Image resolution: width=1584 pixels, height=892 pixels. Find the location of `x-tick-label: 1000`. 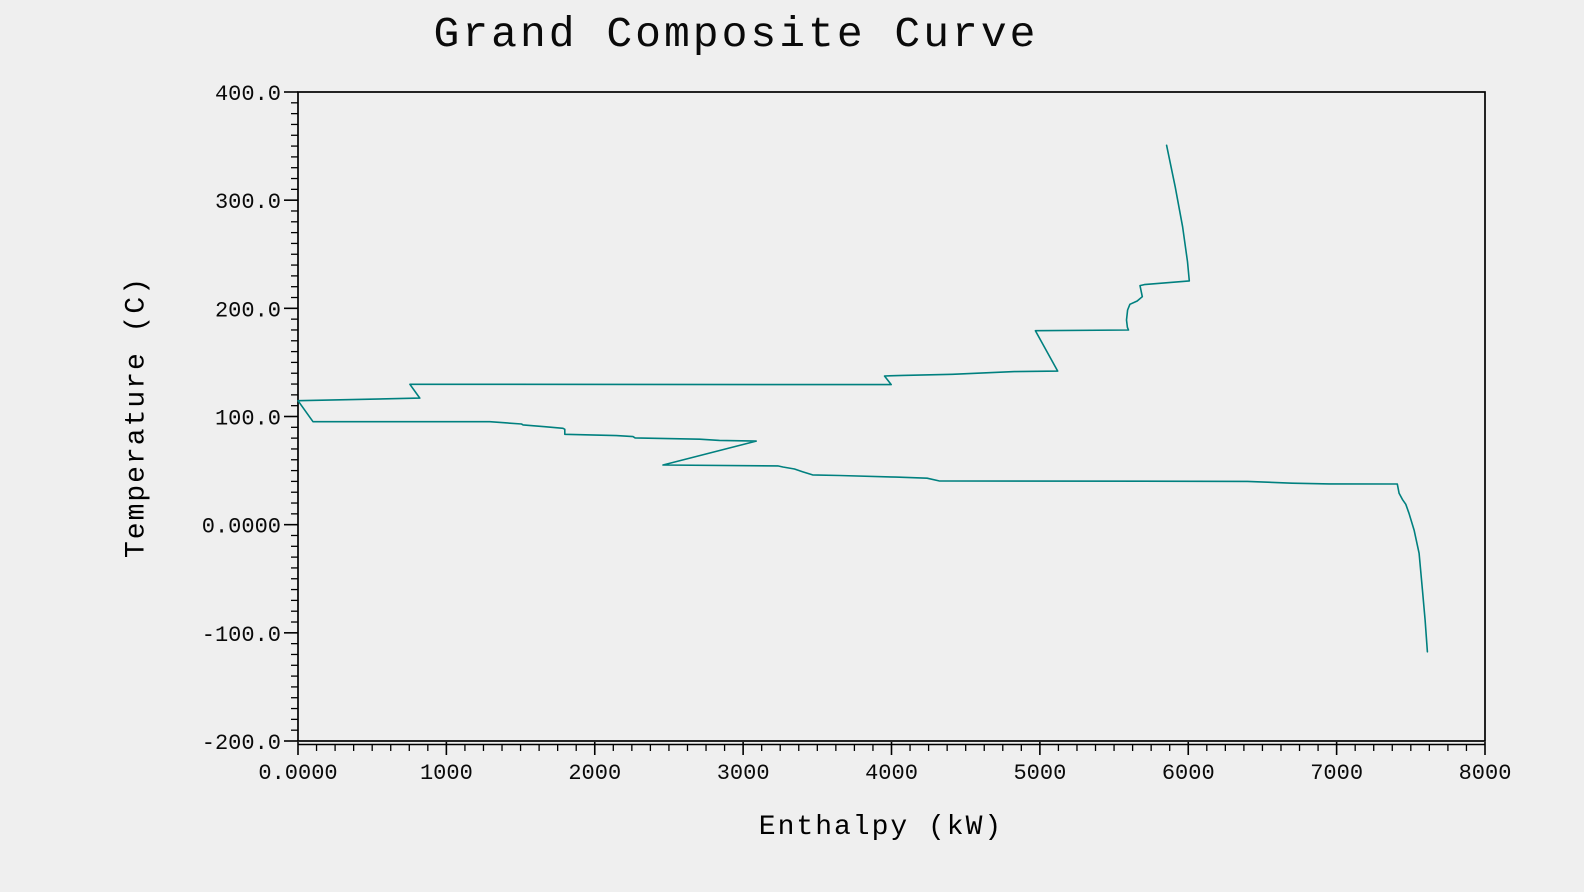

x-tick-label: 1000 is located at coordinates (446, 773).